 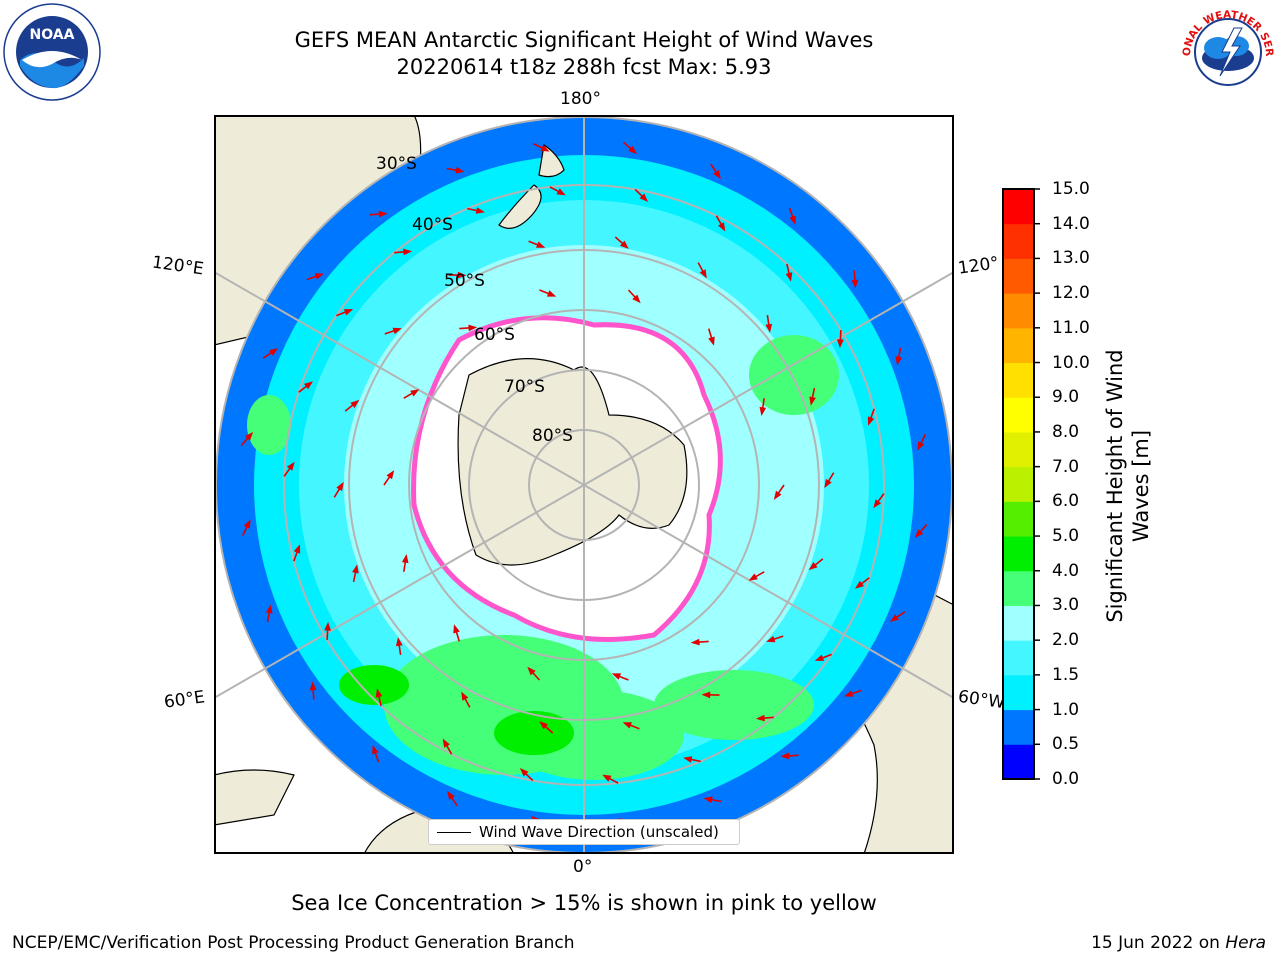 I want to click on colorbar-tick-label: 13.0, so click(x=1071, y=258).